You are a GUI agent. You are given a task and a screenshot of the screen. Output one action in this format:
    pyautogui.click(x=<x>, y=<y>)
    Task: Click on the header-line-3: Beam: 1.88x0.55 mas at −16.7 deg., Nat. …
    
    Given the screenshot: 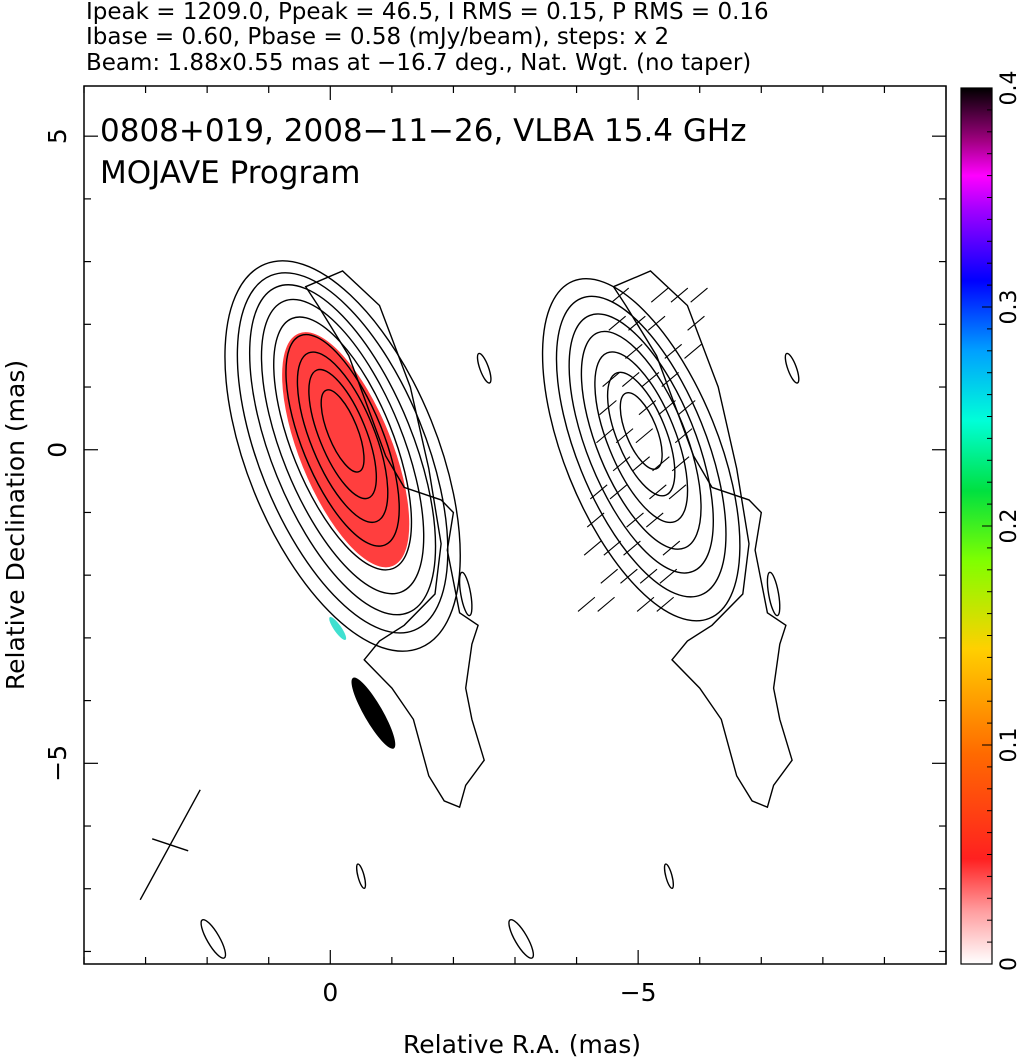 What is the action you would take?
    pyautogui.click(x=419, y=63)
    